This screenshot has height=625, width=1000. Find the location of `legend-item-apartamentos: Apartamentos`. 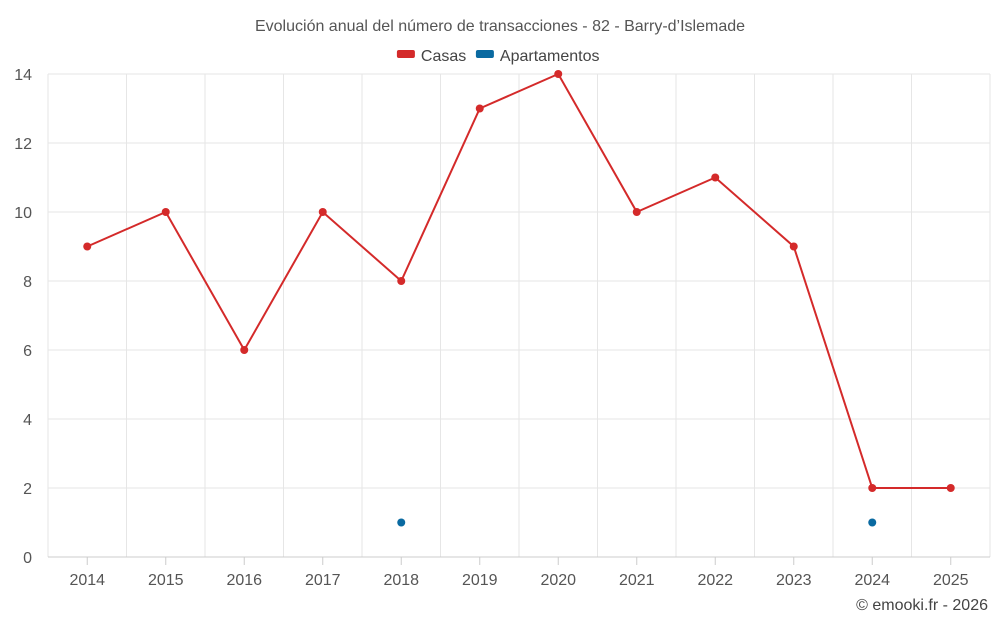

legend-item-apartamentos: Apartamentos is located at coordinates (537, 56).